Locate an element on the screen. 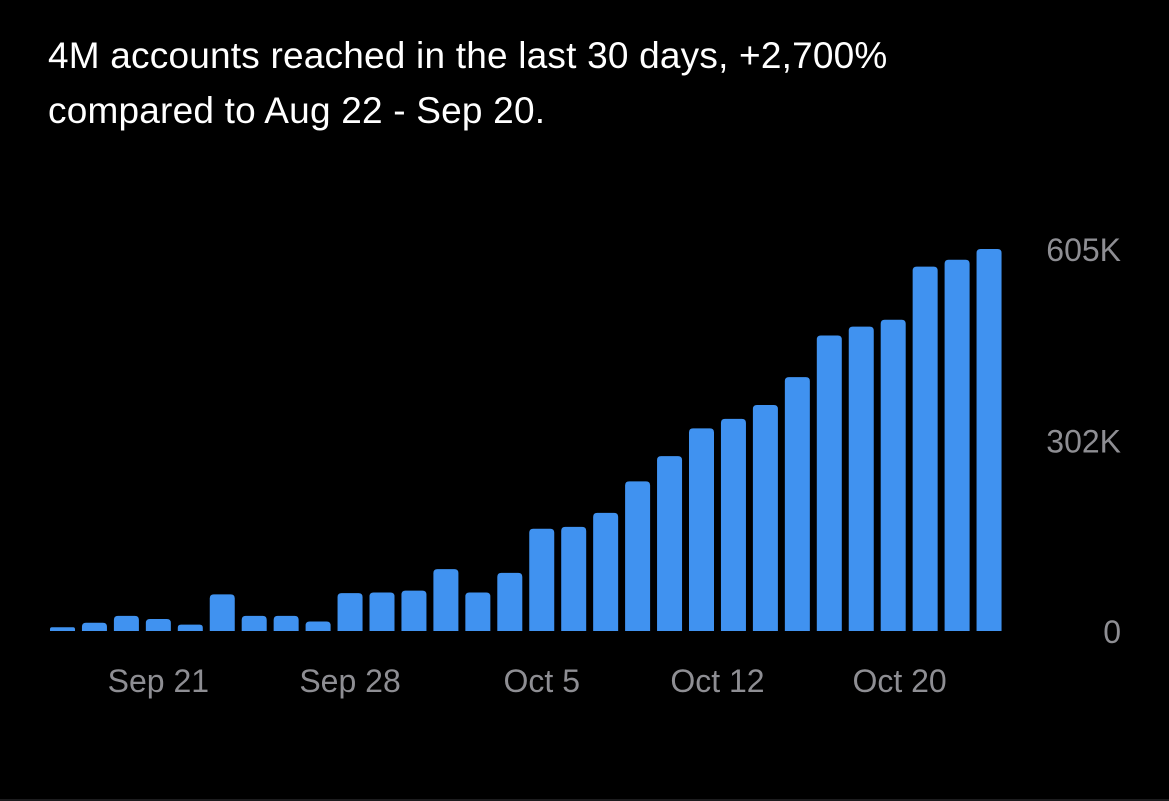 The image size is (1169, 801). y-tick-label: 302K is located at coordinates (1083, 441).